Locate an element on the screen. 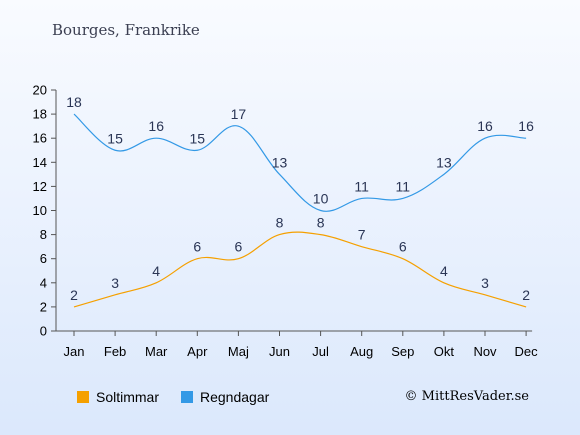  y-tick-label: 2 is located at coordinates (43, 306).